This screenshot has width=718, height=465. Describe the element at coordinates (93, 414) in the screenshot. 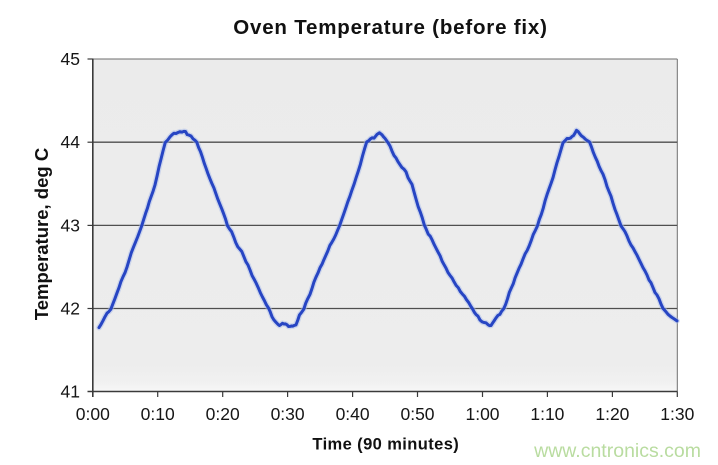

I see `svg-text: 0:00` at that location.